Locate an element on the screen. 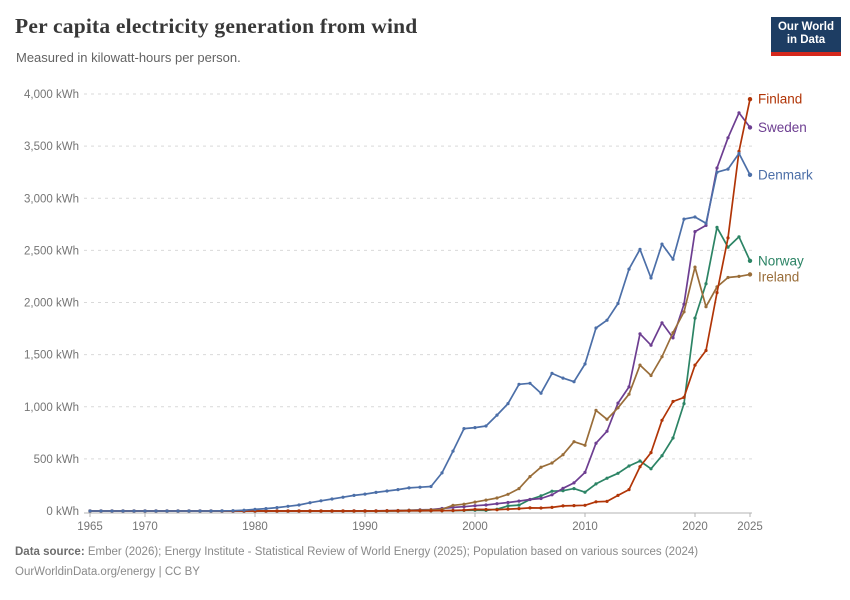  series-label-sweden: Sweden is located at coordinates (782, 127).